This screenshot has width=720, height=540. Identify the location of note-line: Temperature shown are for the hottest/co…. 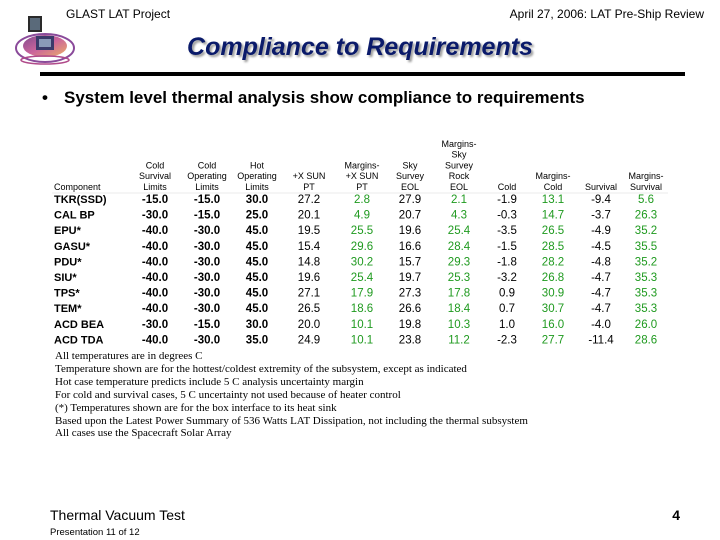
(261, 368).